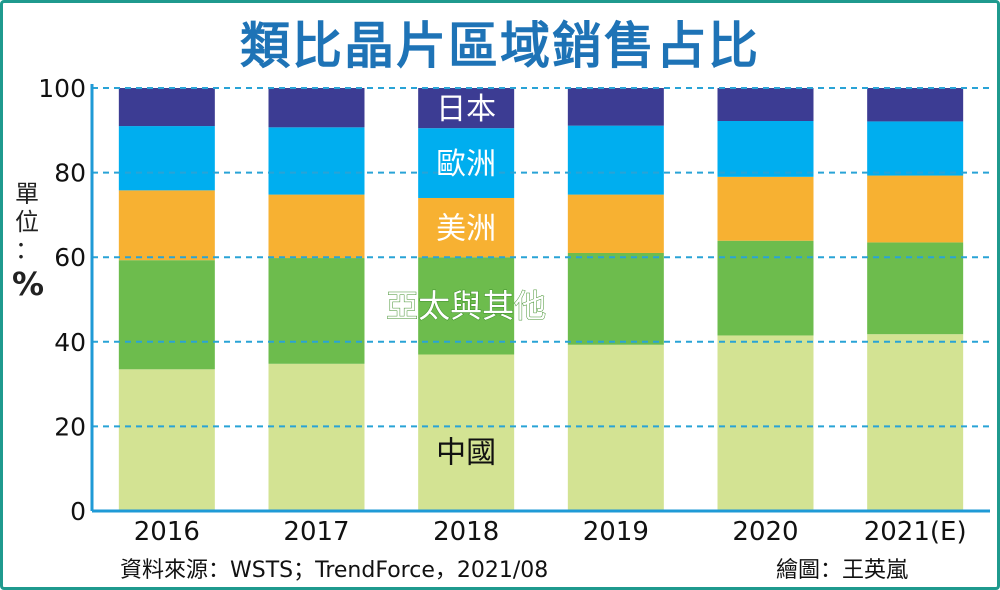 This screenshot has height=590, width=1000. Describe the element at coordinates (167, 532) in the screenshot. I see `x-tick-label: 2016` at that location.